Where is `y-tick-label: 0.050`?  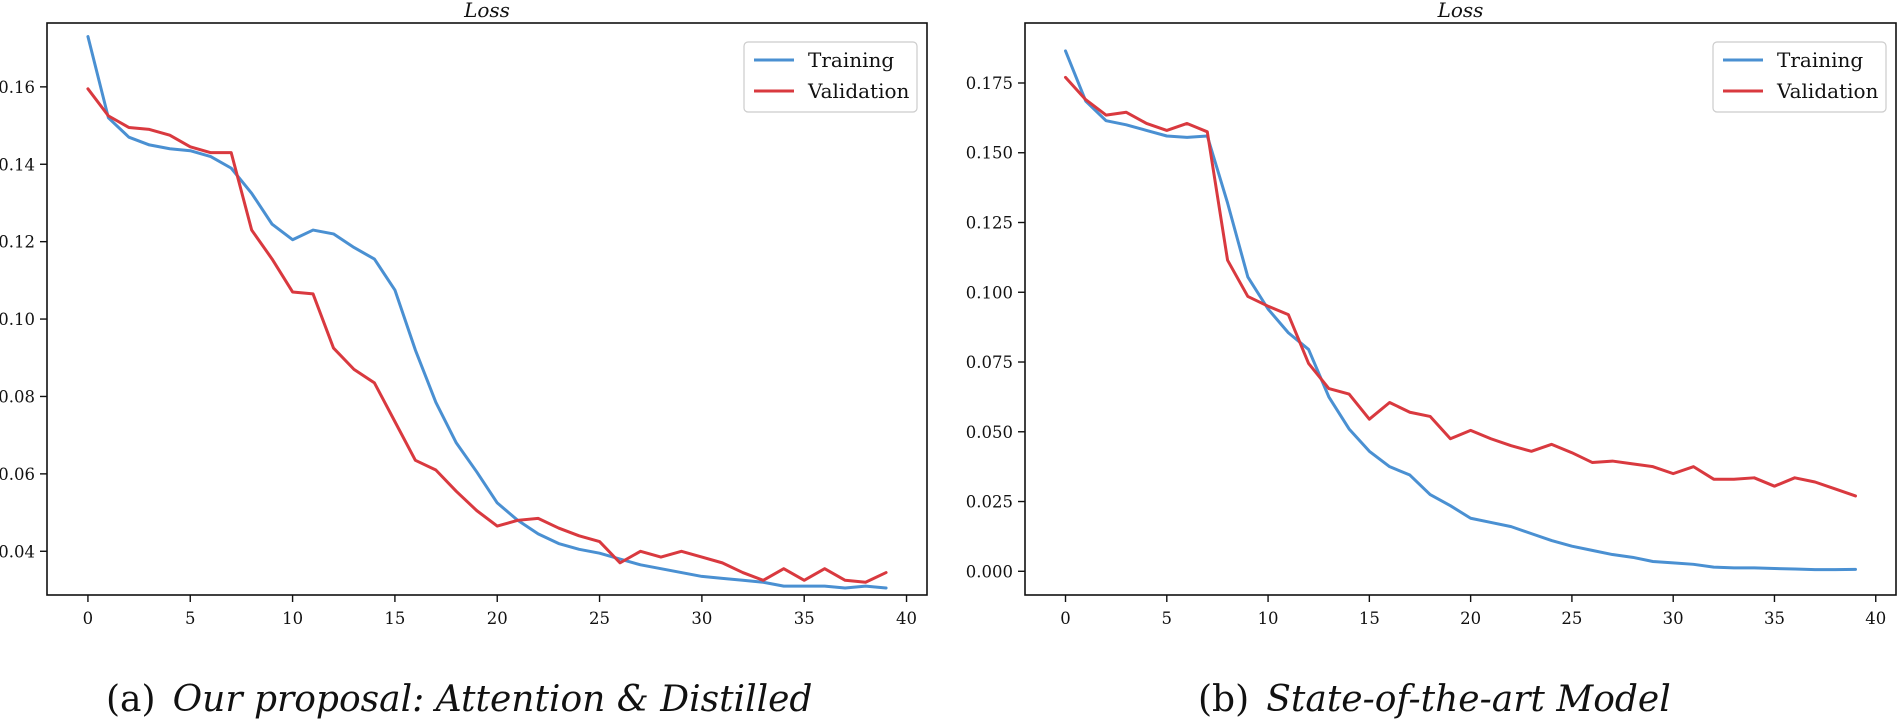
y-tick-label: 0.050 is located at coordinates (989, 432).